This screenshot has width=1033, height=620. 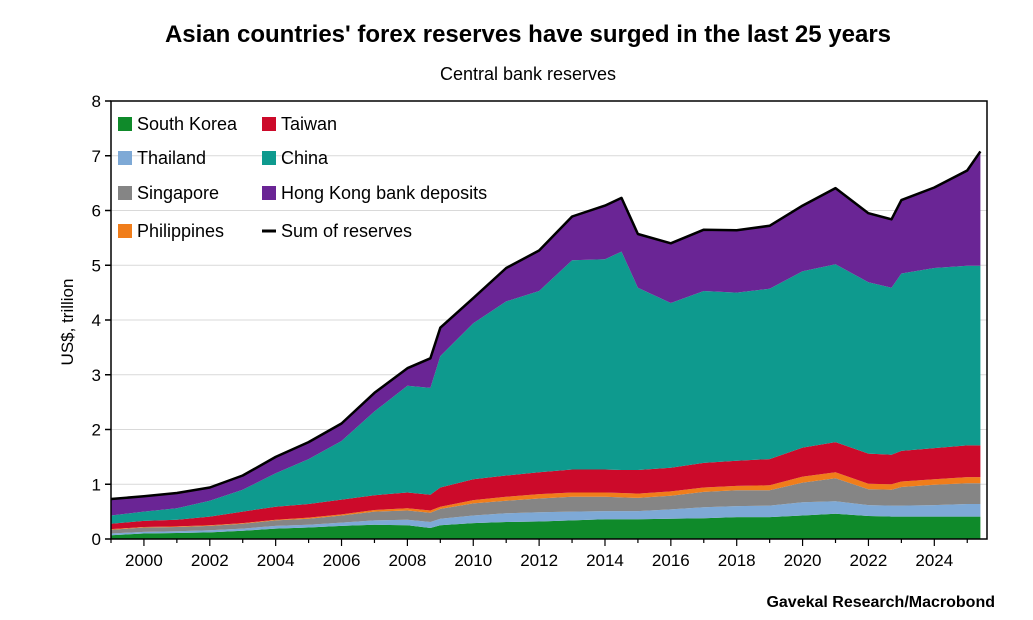 I want to click on x-tick-label-2002: 2002, so click(x=210, y=560).